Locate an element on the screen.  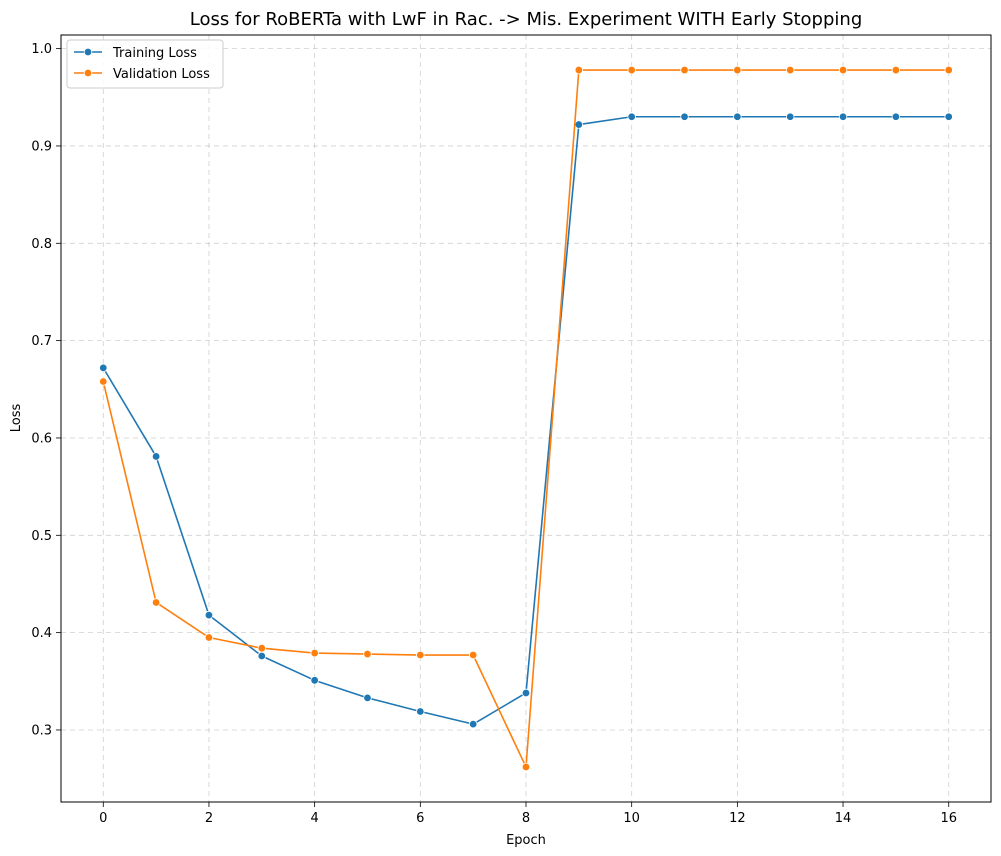
legend-box is located at coordinates (145, 64).